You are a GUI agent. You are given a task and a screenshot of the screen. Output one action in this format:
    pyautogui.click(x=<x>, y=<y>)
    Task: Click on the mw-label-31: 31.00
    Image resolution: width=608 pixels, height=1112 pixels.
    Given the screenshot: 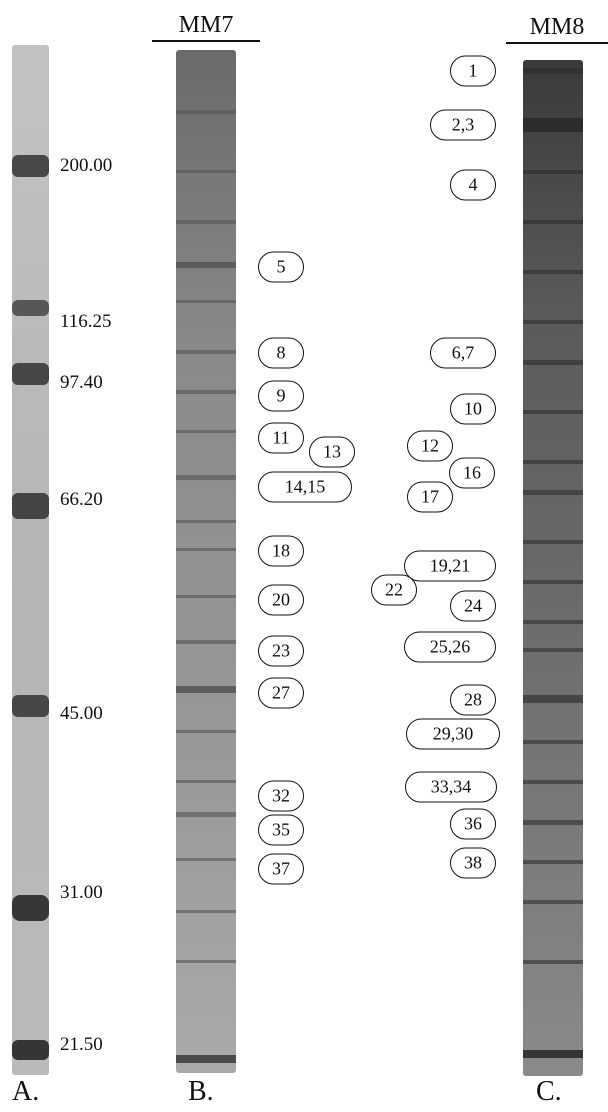 What is the action you would take?
    pyautogui.click(x=81, y=892)
    